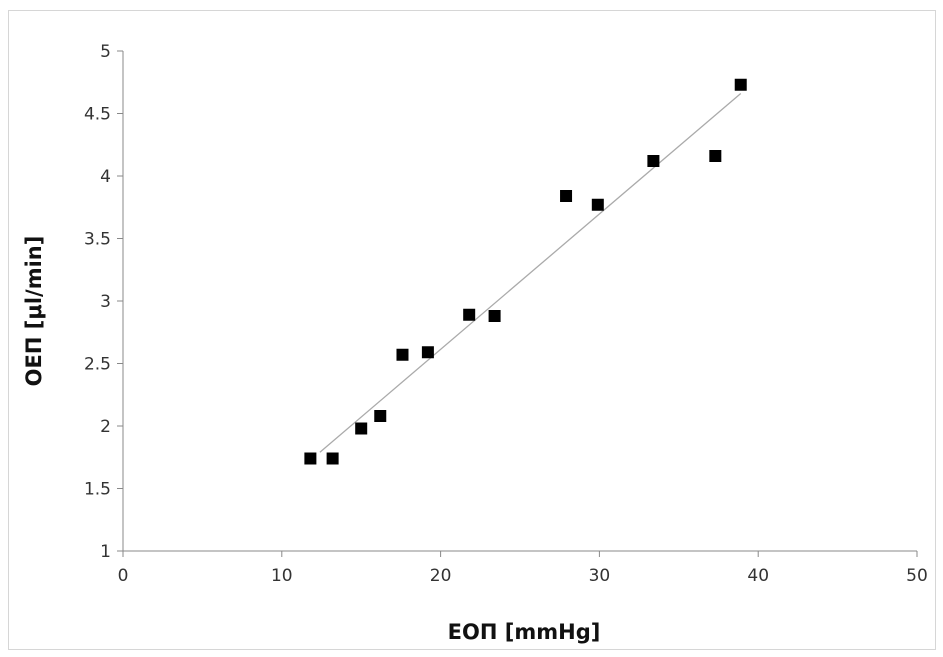 The width and height of the screenshot is (943, 657). I want to click on y-axis-title: ΟΕΠ [μl/min], so click(34, 311).